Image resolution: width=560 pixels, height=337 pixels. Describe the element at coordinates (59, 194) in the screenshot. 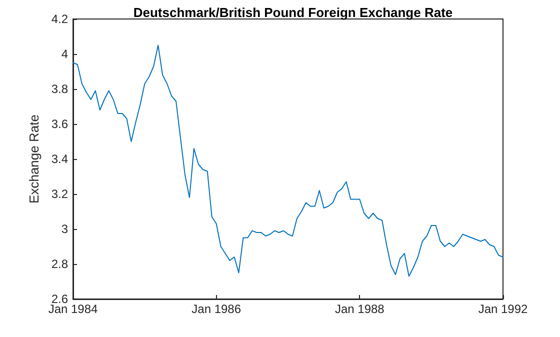

I see `y-tick-label: 3.2` at that location.